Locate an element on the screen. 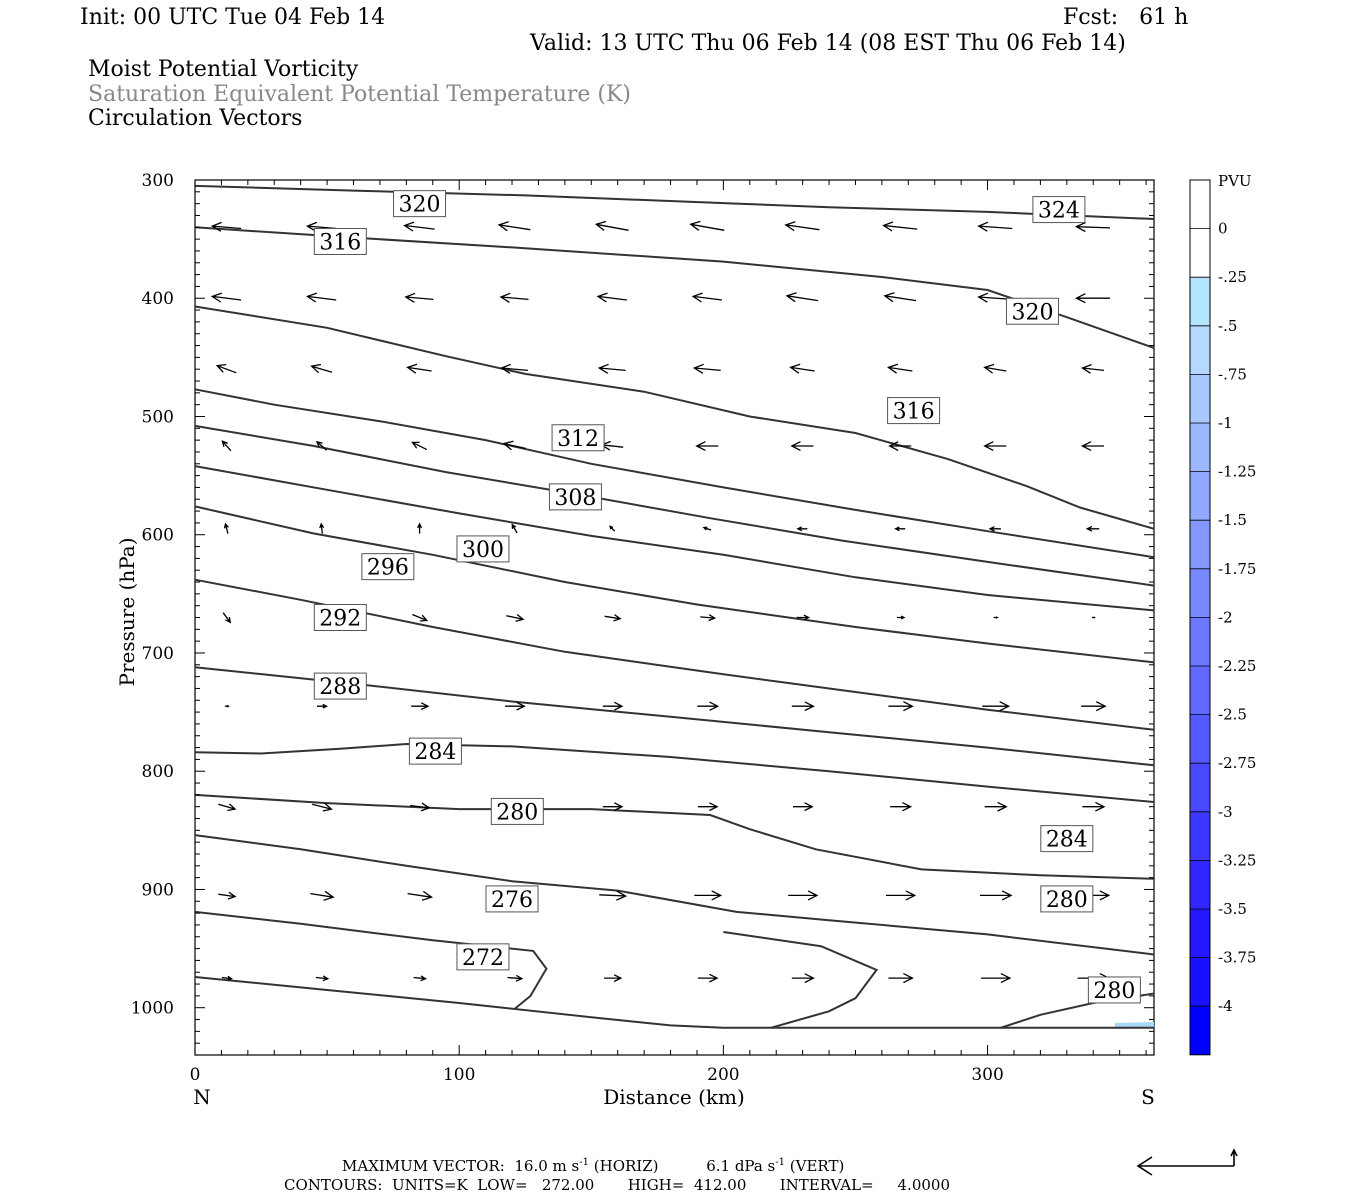  y-tick-label: 900 is located at coordinates (158, 890).